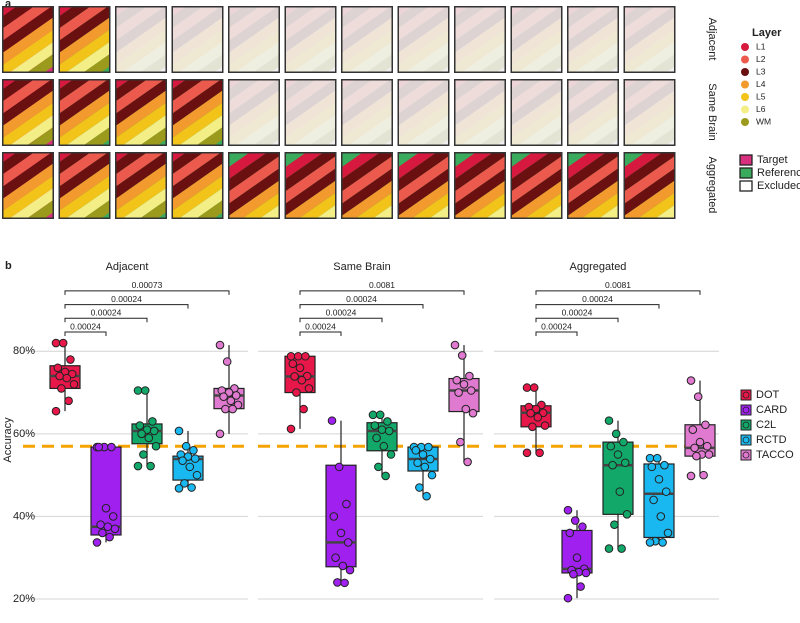 The height and width of the screenshot is (623, 800). Describe the element at coordinates (766, 425) in the screenshot. I see `legend-label: C2L` at that location.